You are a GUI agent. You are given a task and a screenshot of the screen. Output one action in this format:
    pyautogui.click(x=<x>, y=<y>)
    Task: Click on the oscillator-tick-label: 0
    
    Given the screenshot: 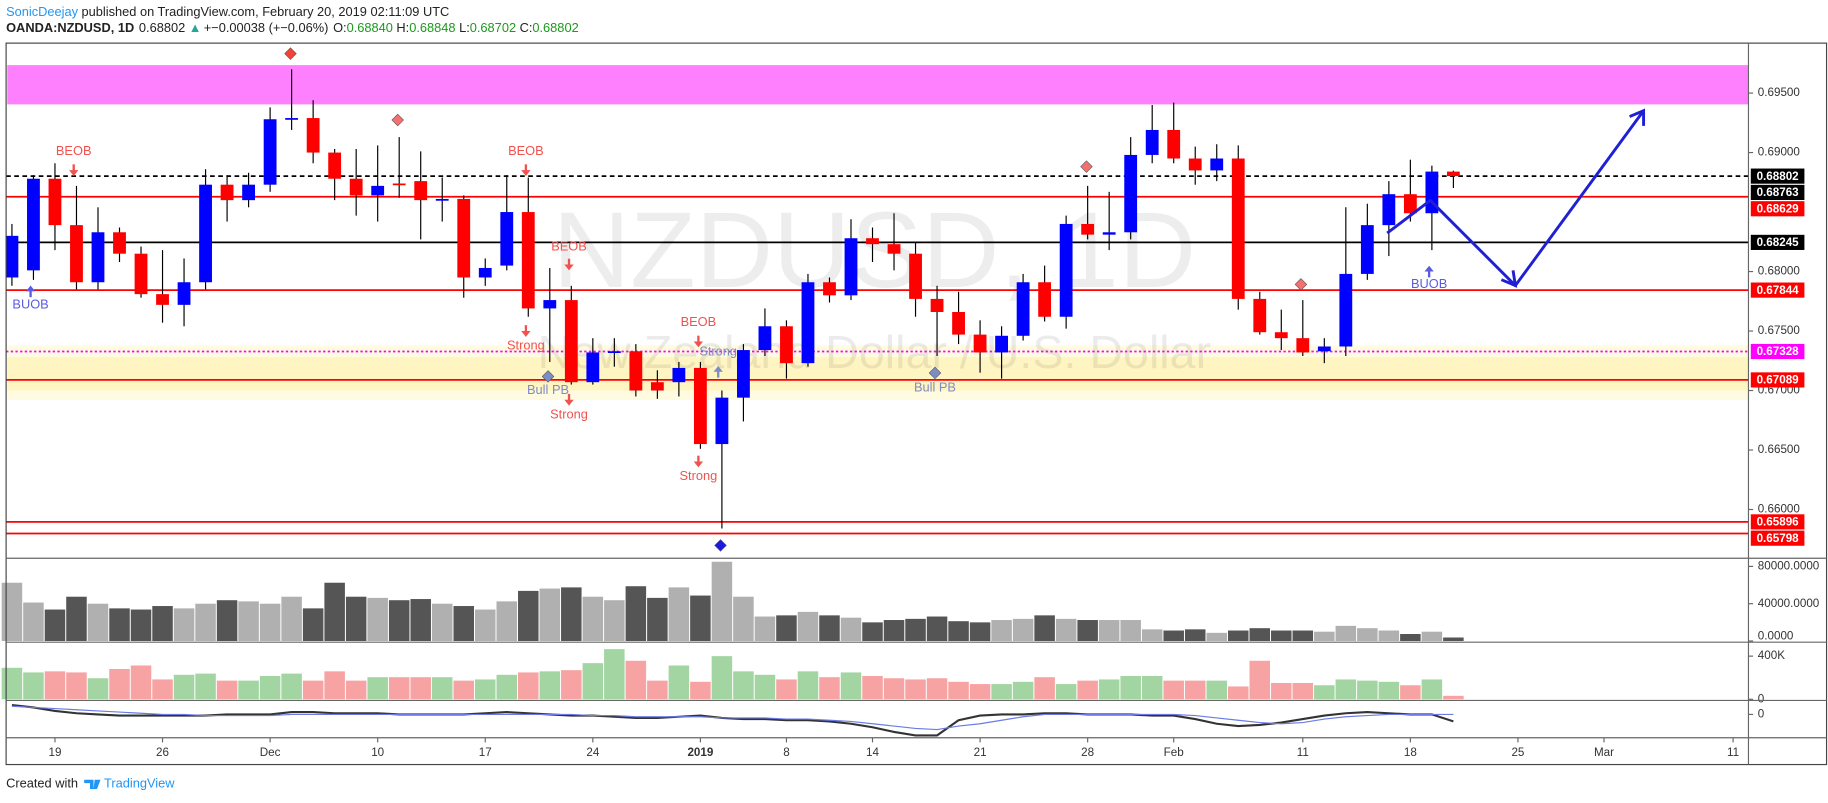 What is the action you would take?
    pyautogui.click(x=1761, y=714)
    